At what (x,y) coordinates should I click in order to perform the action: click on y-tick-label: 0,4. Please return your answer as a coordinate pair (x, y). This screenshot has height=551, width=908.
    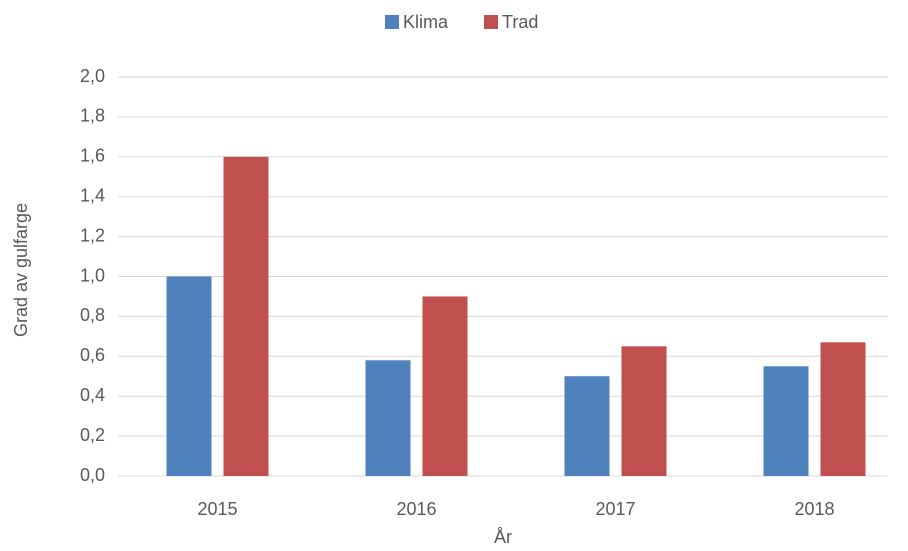
    Looking at the image, I should click on (92, 395).